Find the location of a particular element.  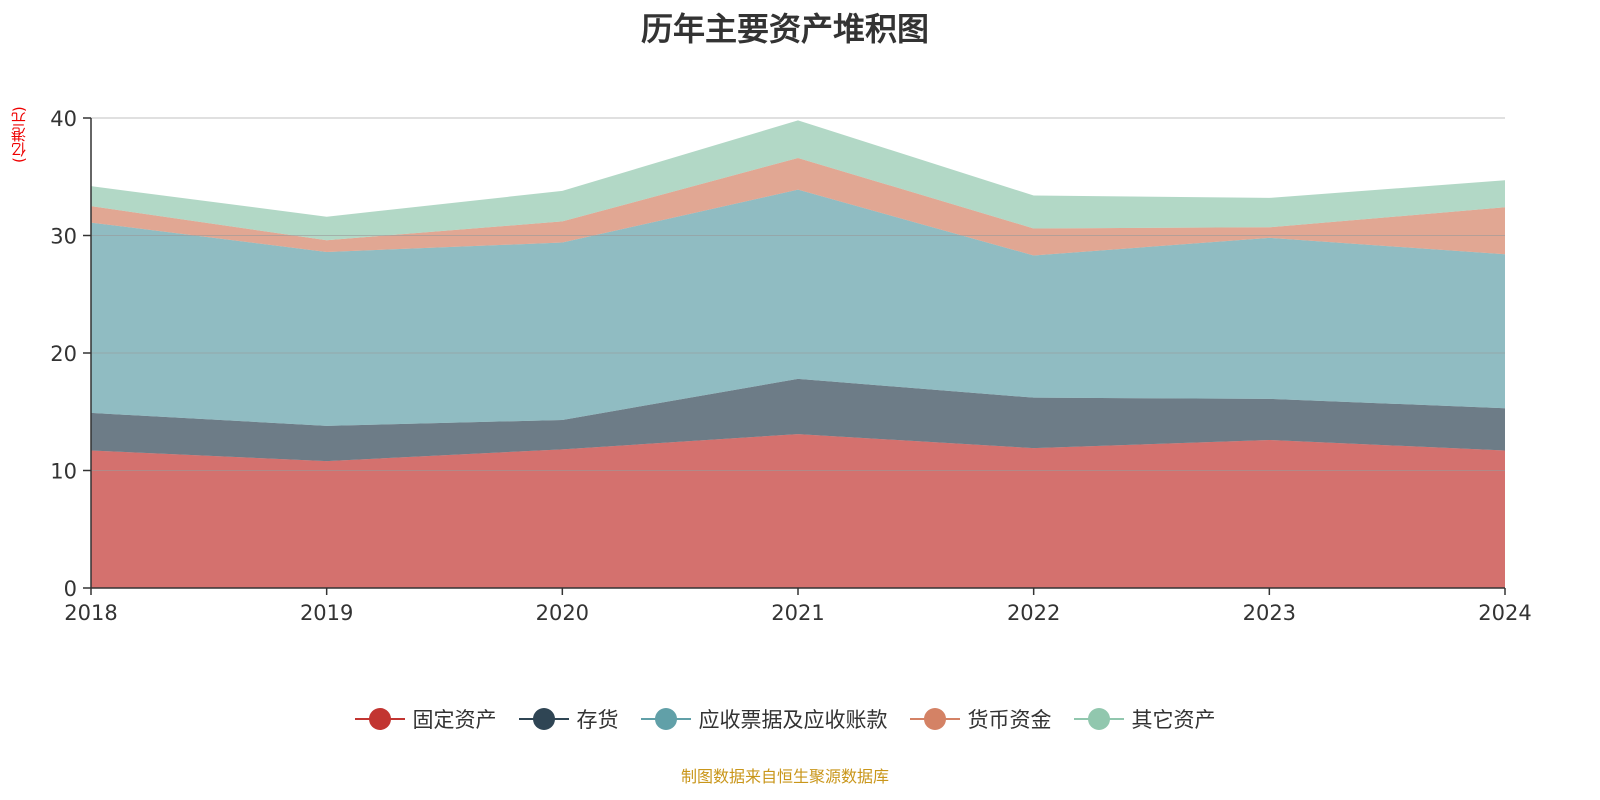

legend-item: 固定资产 is located at coordinates (425, 719).